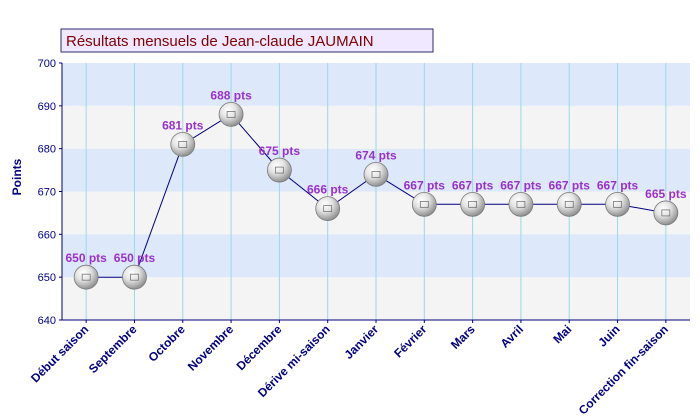 Image resolution: width=700 pixels, height=420 pixels. I want to click on x-tick-label: Janvier, so click(362, 342).